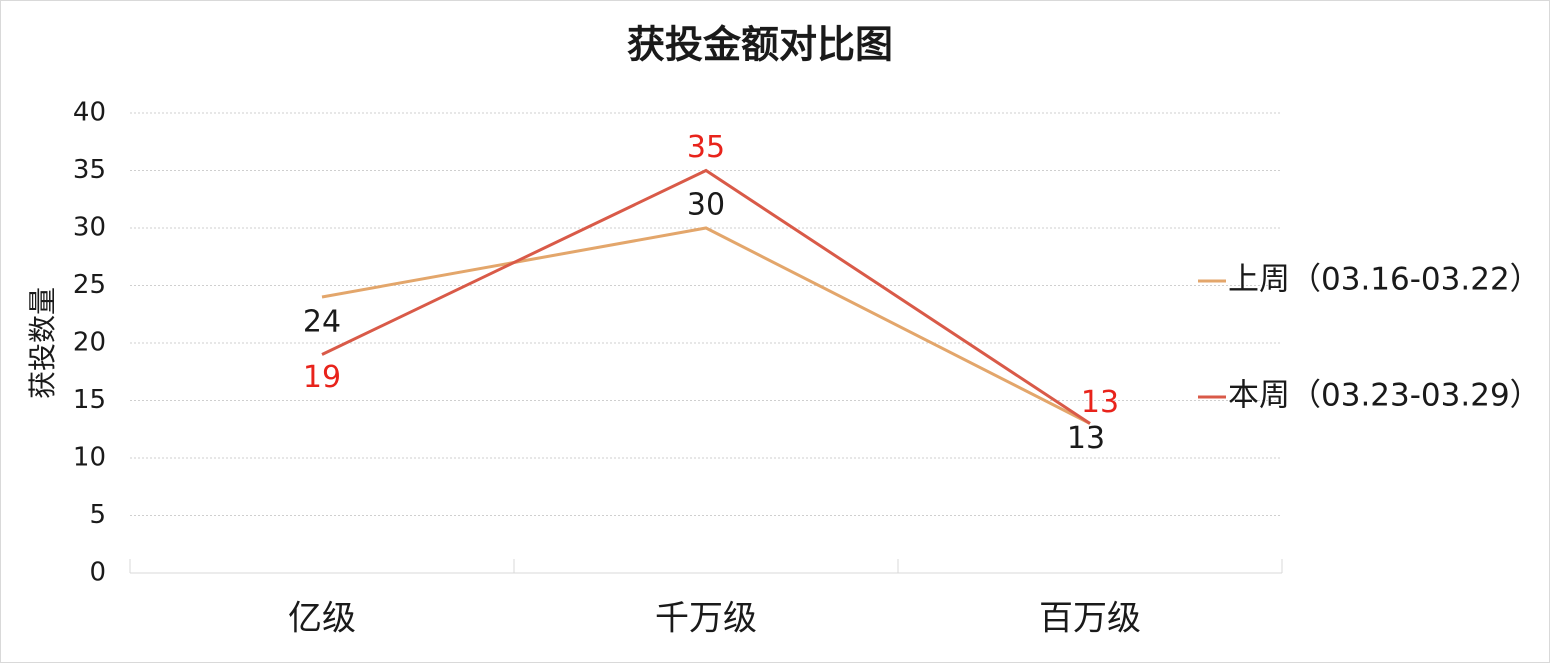 This screenshot has height=663, width=1550. I want to click on y-tick-label: 5, so click(97, 515).